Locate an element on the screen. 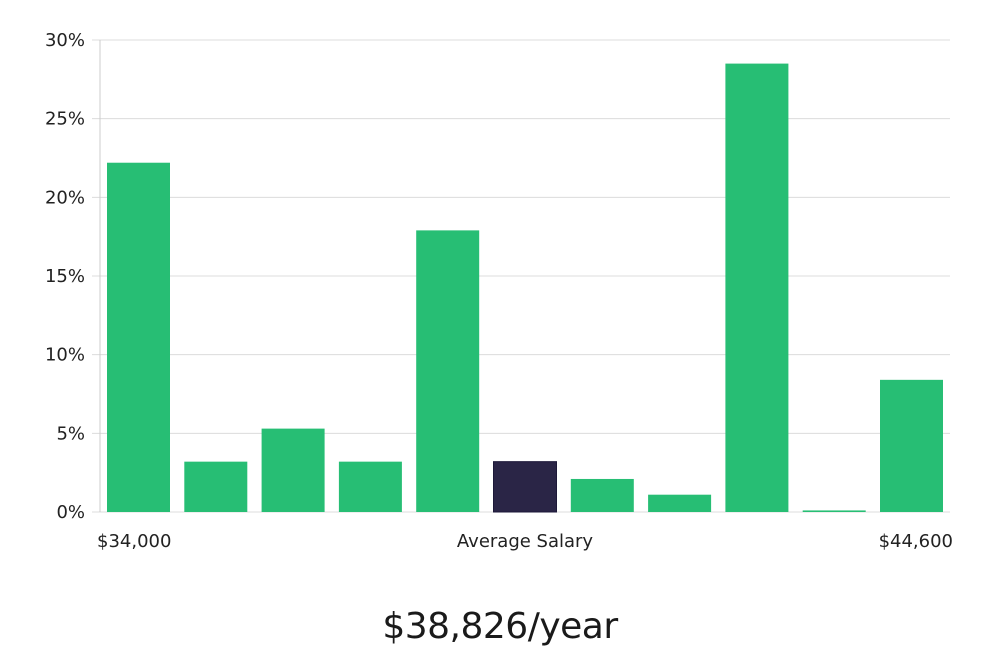 Image resolution: width=1000 pixels, height=660 pixels. x-max-label: $44,600 is located at coordinates (916, 541).